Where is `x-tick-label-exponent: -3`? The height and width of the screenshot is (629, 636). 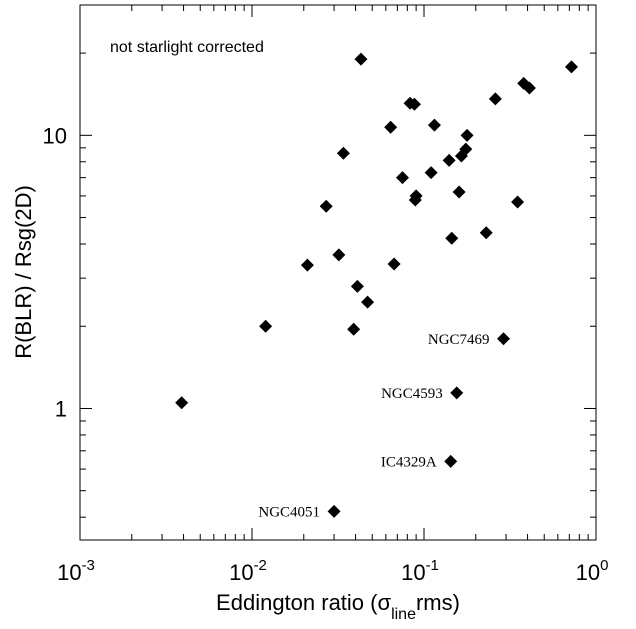
x-tick-label-exponent: -3 is located at coordinates (88, 565).